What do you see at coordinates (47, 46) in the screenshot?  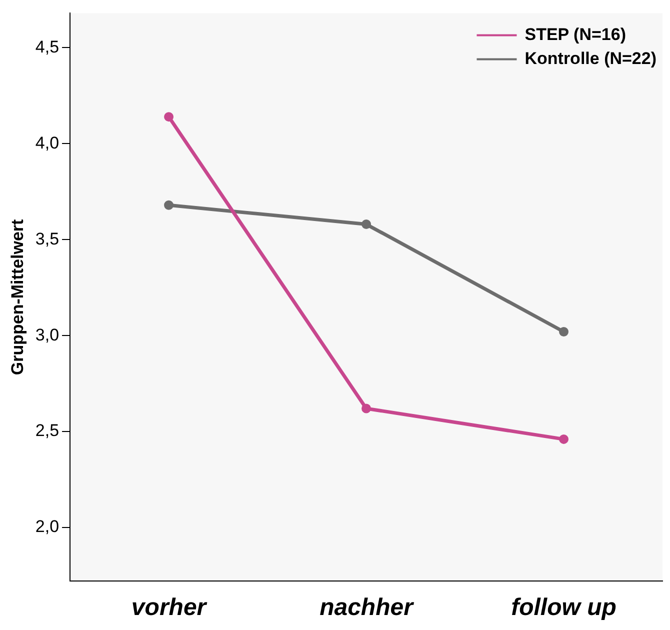 I see `y-tick-label: 4,5` at bounding box center [47, 46].